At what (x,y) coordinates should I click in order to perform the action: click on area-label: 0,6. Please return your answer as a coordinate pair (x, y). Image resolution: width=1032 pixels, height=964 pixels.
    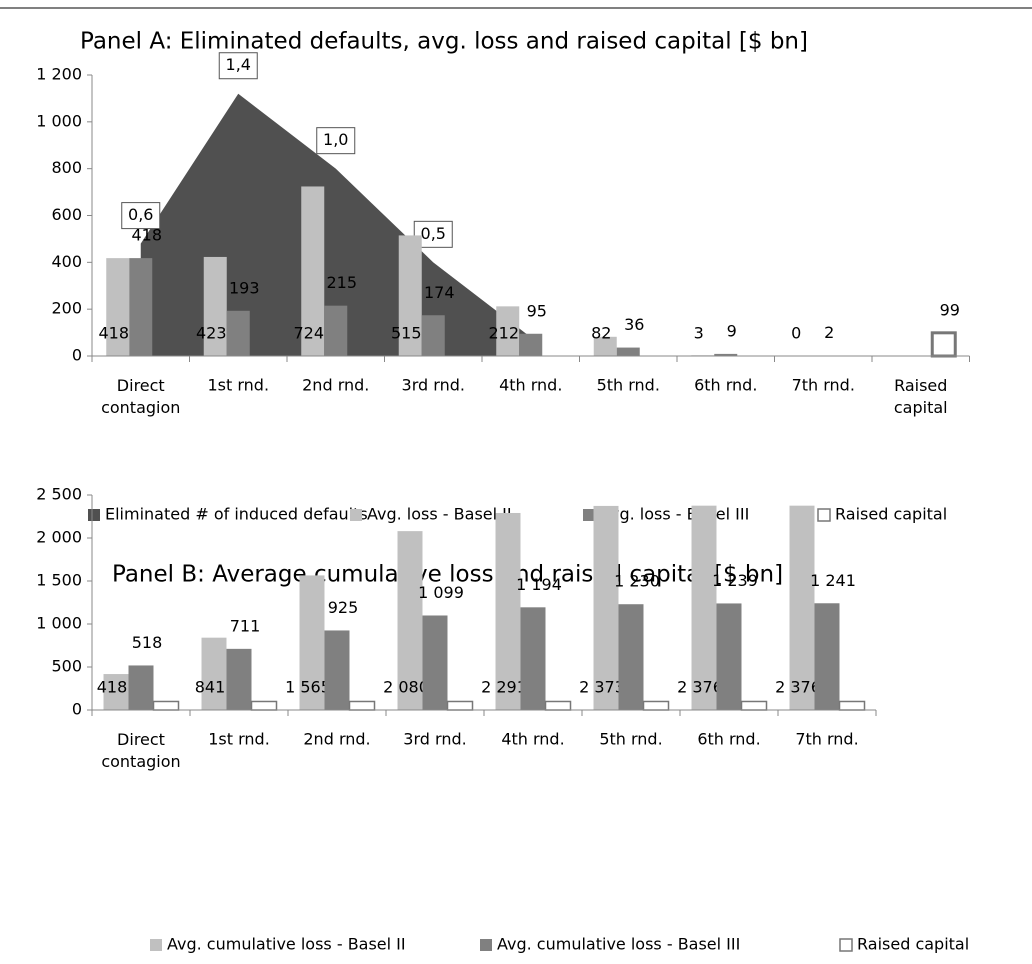
    Looking at the image, I should click on (140, 214).